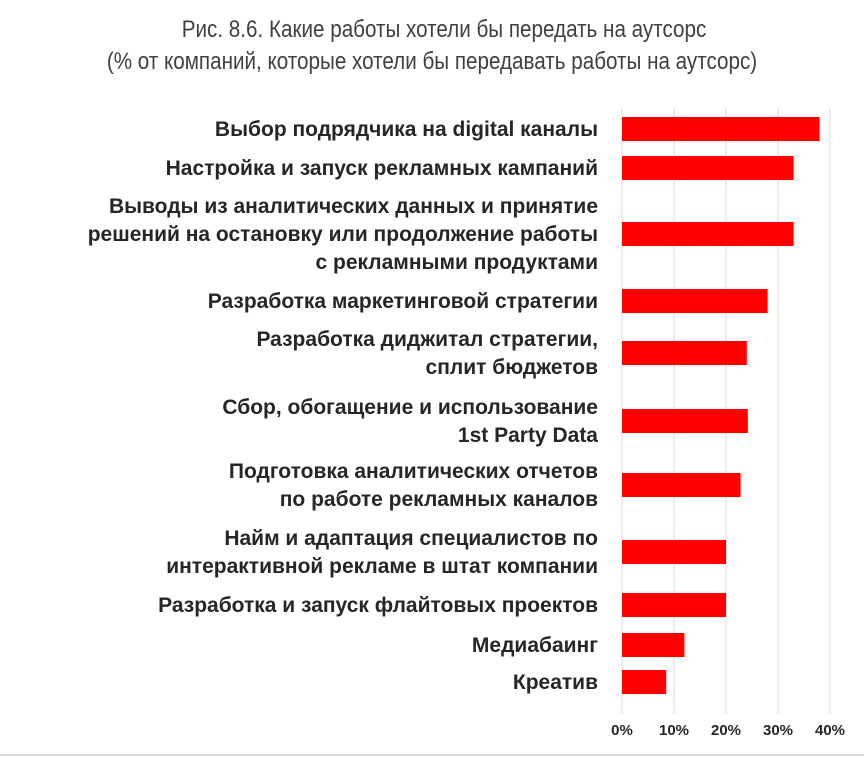 The width and height of the screenshot is (864, 760). I want to click on category-label: Креатив, so click(555, 682).